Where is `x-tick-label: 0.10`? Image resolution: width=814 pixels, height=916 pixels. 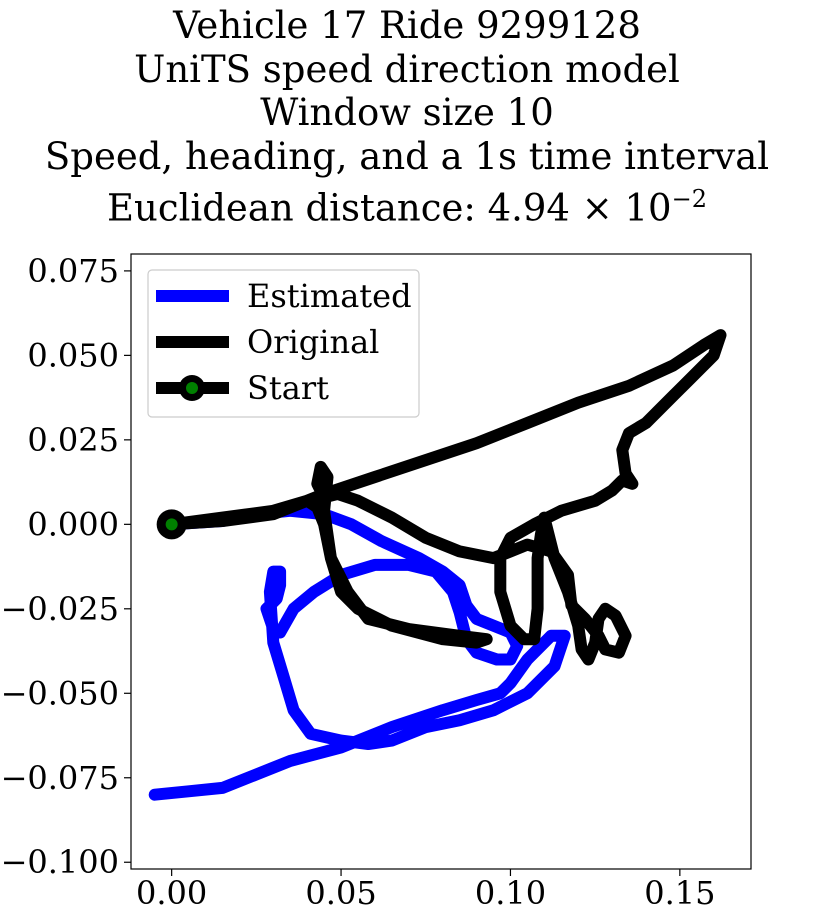
x-tick-label: 0.10 is located at coordinates (510, 893).